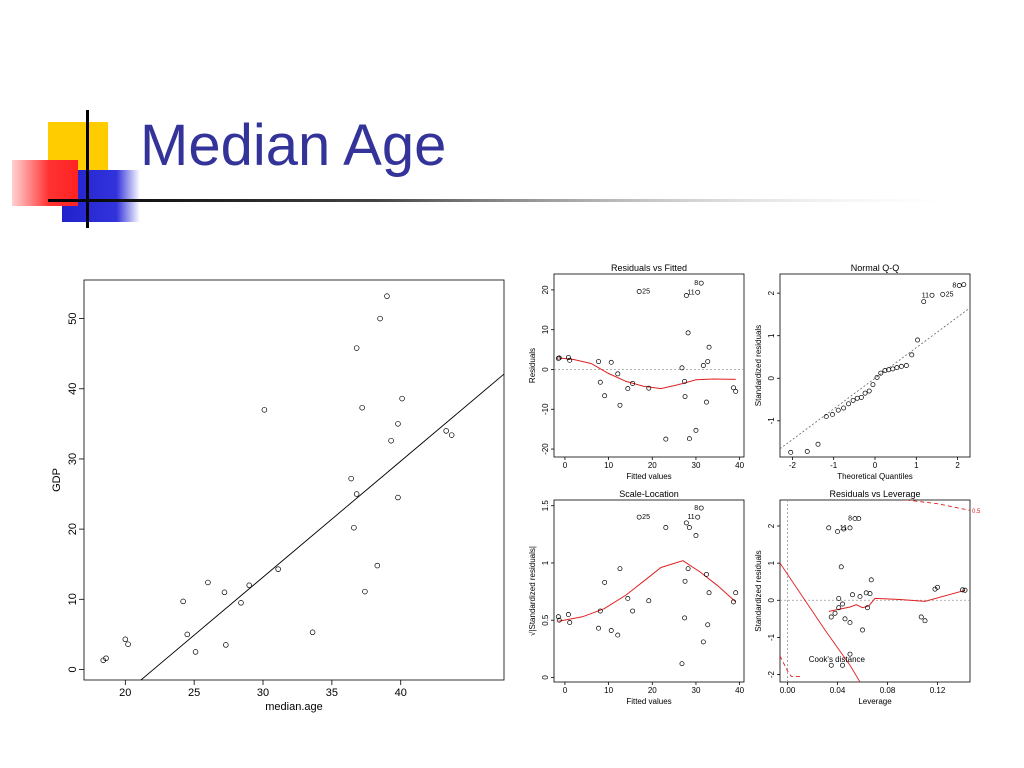 Image resolution: width=1024 pixels, height=768 pixels. Describe the element at coordinates (532, 365) in the screenshot. I see `y-axis-label: Residuals` at that location.